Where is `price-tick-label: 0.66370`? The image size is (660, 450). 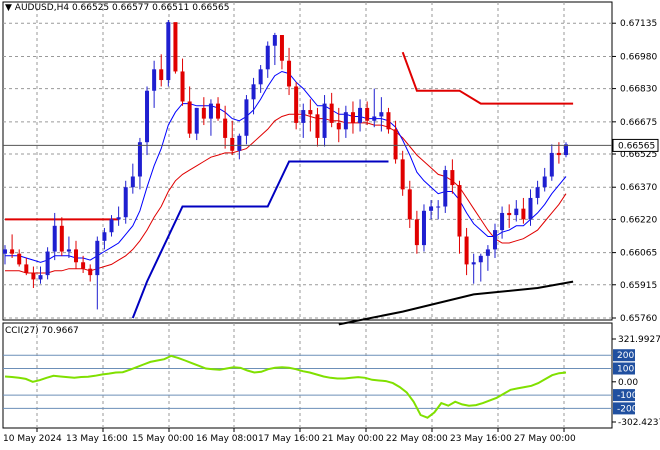
price-tick-label: 0.66370 is located at coordinates (638, 188).